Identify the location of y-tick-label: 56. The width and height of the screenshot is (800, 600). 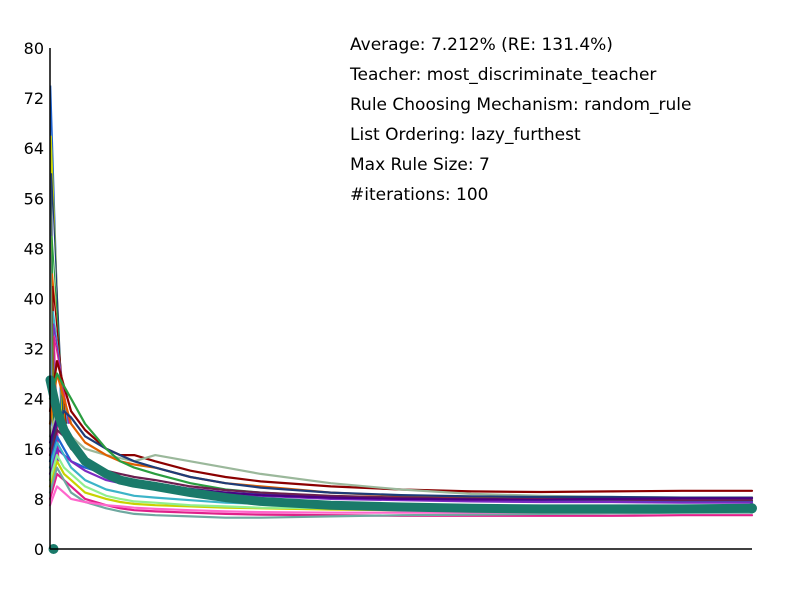
(34, 198).